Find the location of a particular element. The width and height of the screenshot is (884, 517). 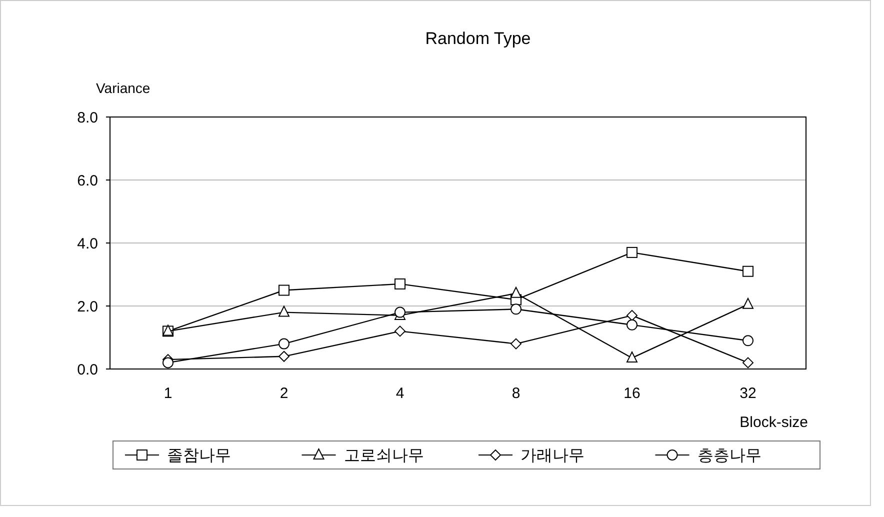

legend-label: 층층나무 is located at coordinates (729, 456).